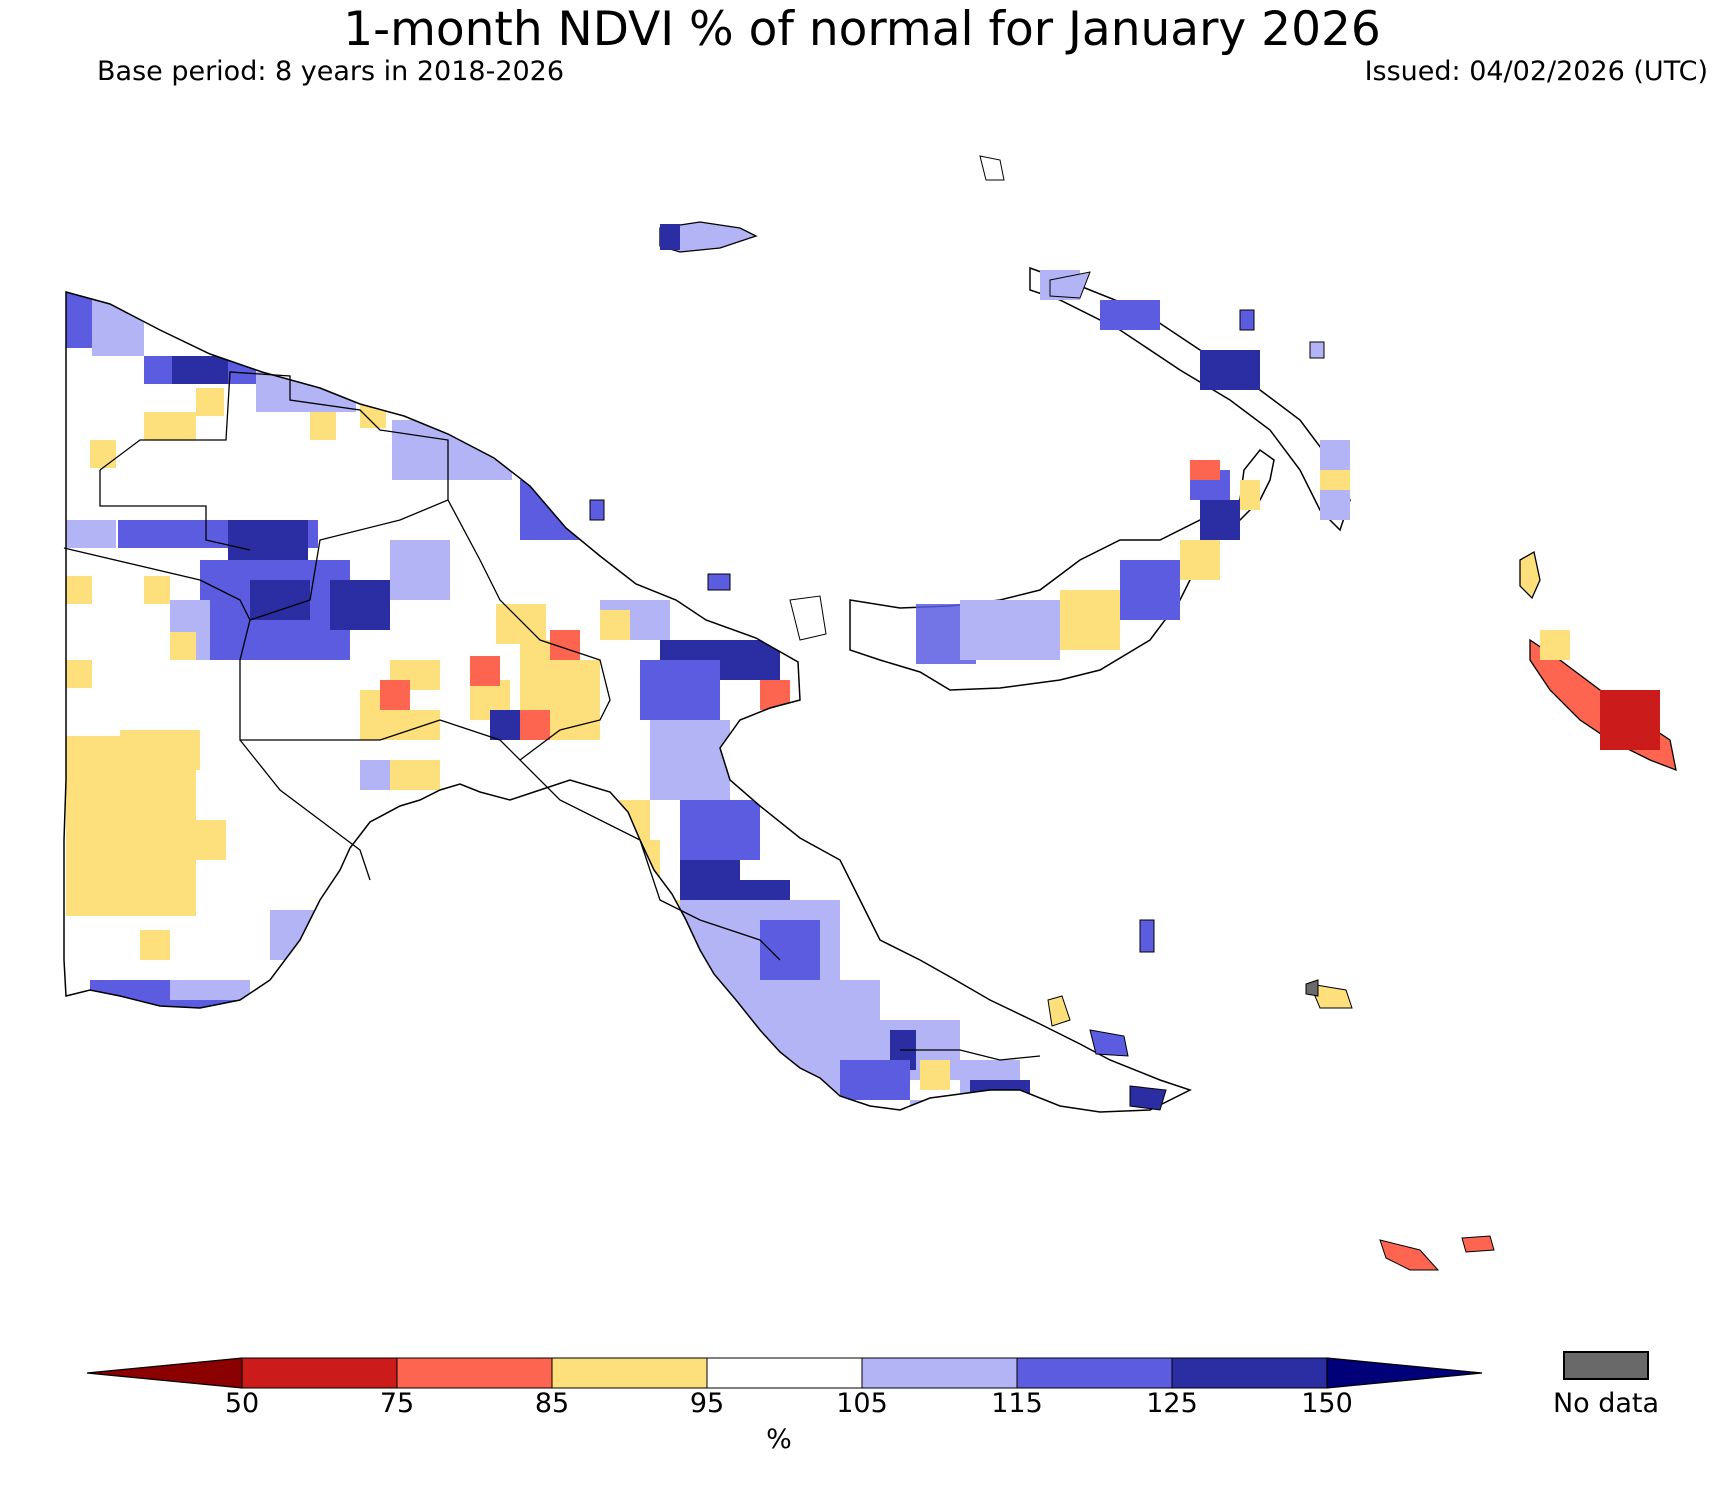  What do you see at coordinates (1530, 575) in the screenshot?
I see `buka-island` at bounding box center [1530, 575].